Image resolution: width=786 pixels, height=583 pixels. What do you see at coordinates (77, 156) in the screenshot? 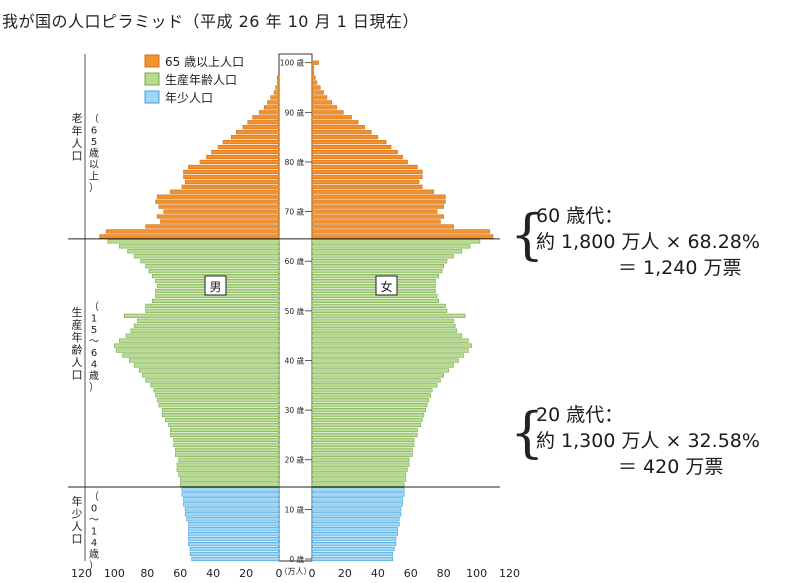
I see `group-label-elderly-char-3: 口` at bounding box center [77, 156].